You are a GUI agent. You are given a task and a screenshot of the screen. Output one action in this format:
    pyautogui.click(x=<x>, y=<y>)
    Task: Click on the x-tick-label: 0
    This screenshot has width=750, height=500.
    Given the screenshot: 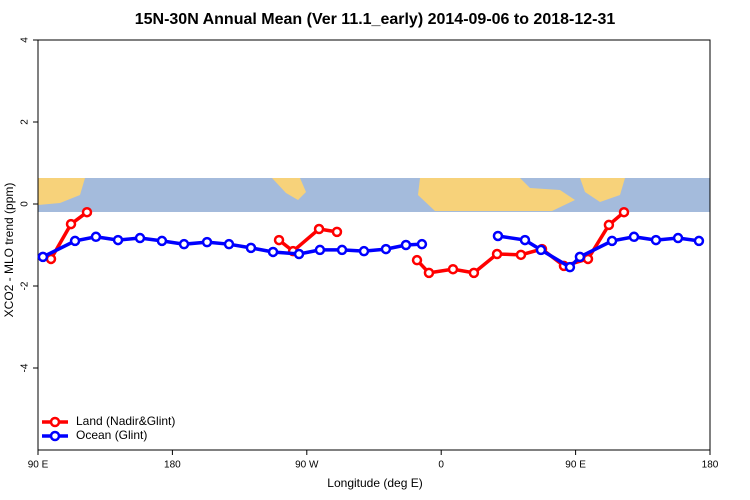 What is the action you would take?
    pyautogui.click(x=441, y=465)
    